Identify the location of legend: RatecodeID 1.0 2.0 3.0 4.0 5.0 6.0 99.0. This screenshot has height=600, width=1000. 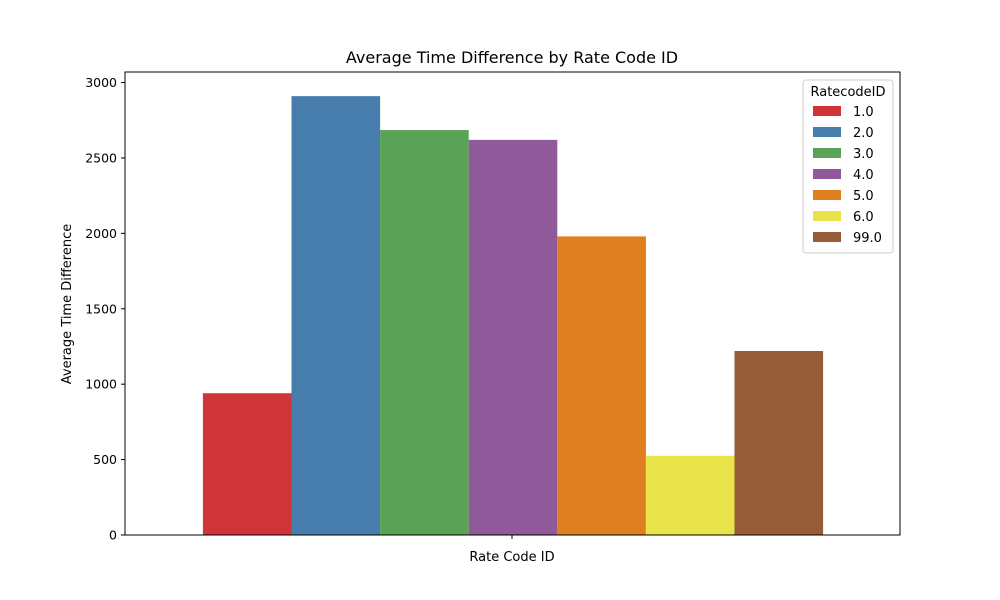
(848, 166).